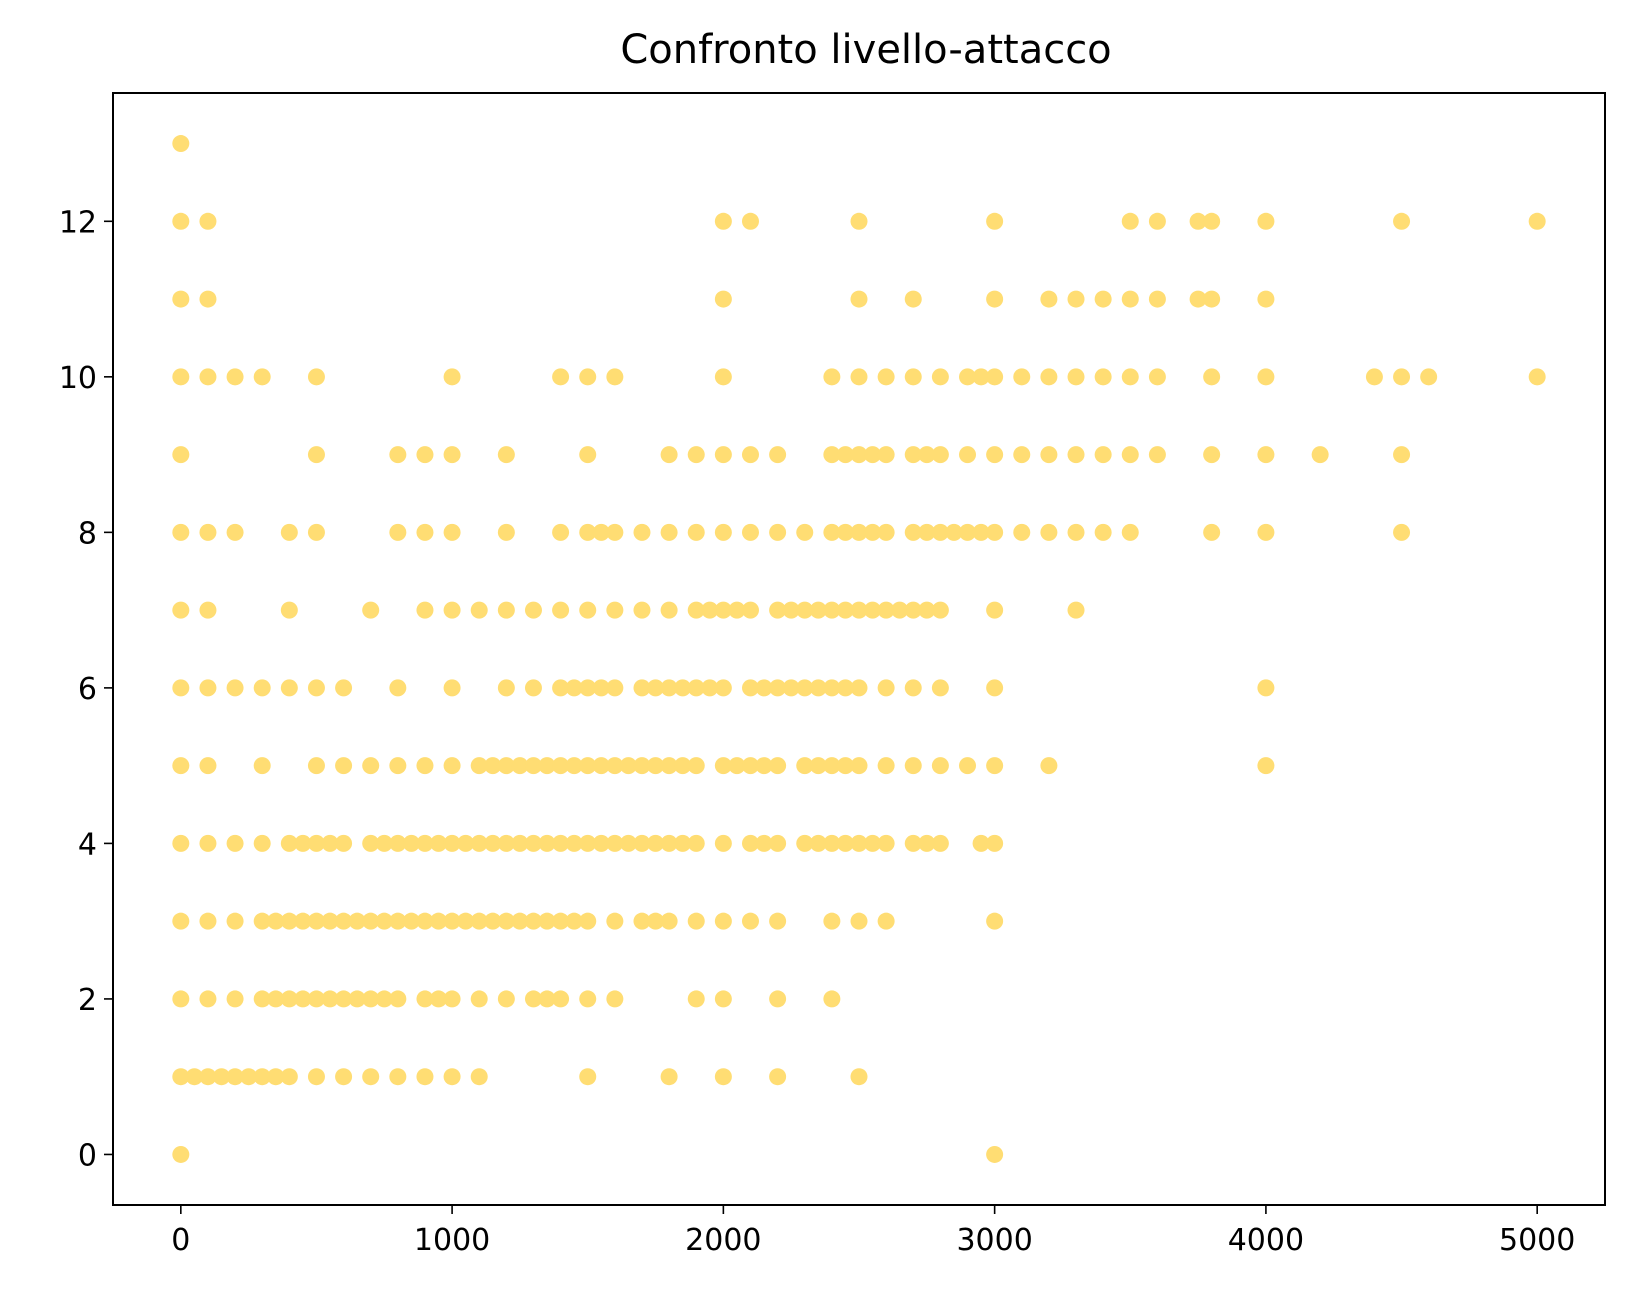 The width and height of the screenshot is (1630, 1300). What do you see at coordinates (452, 1240) in the screenshot?
I see `x-tick-label: 1000` at bounding box center [452, 1240].